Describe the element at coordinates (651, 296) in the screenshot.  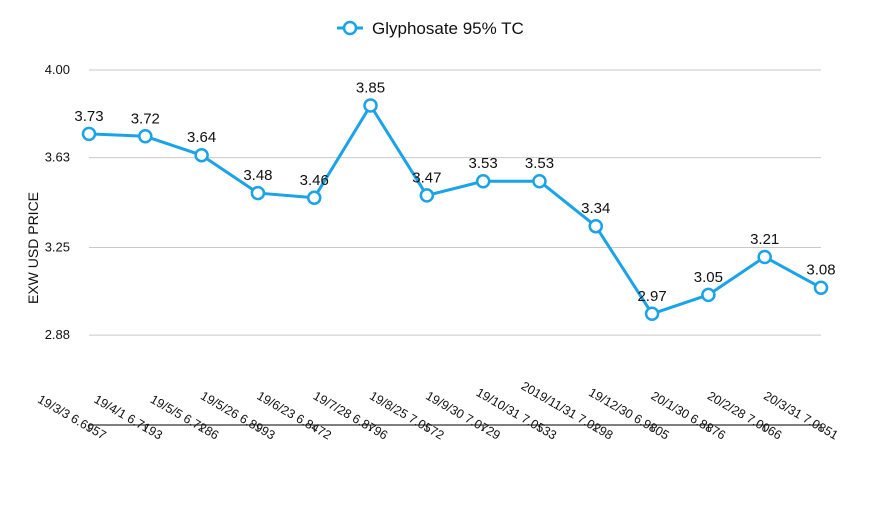
I see `data-label: 2.97` at that location.